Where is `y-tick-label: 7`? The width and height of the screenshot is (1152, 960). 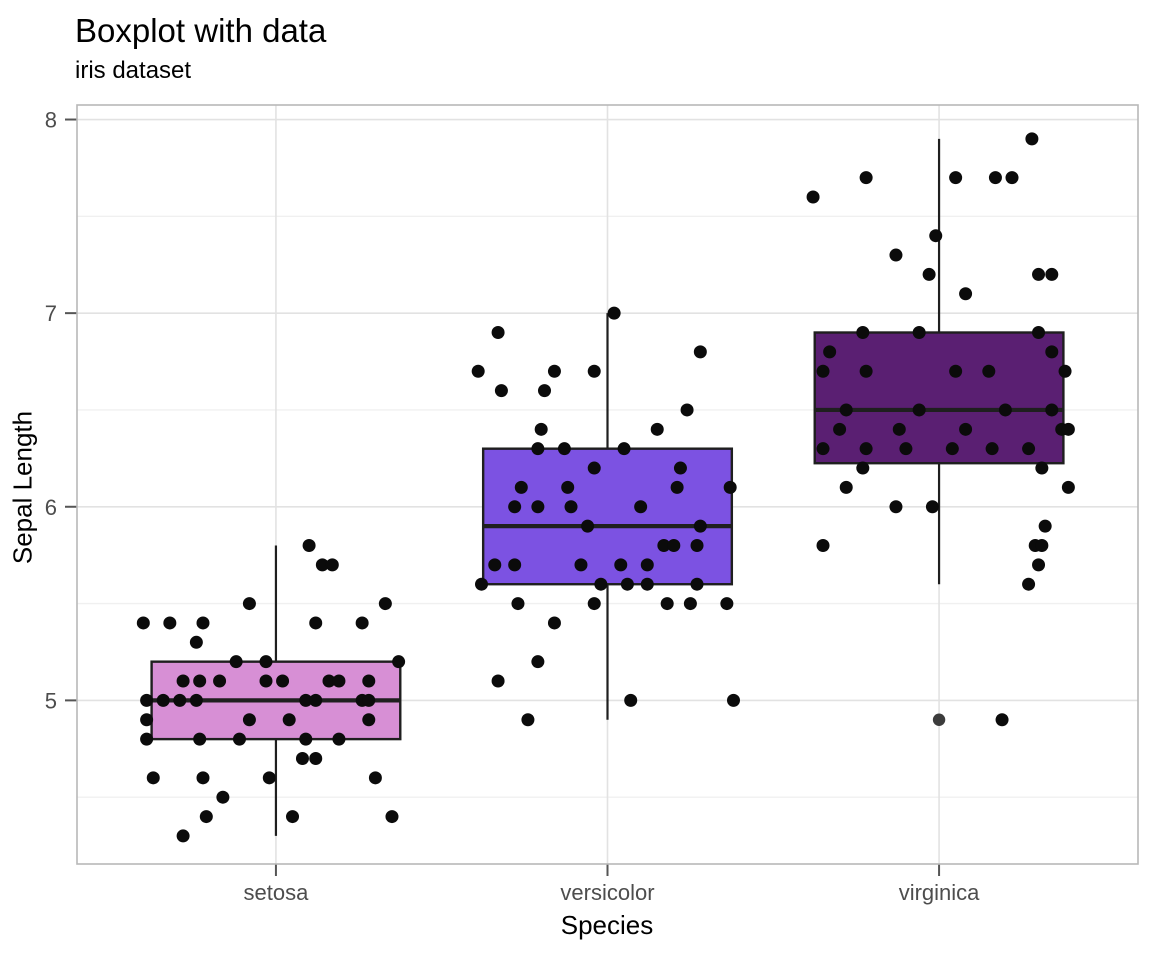
y-tick-label: 7 is located at coordinates (51, 313).